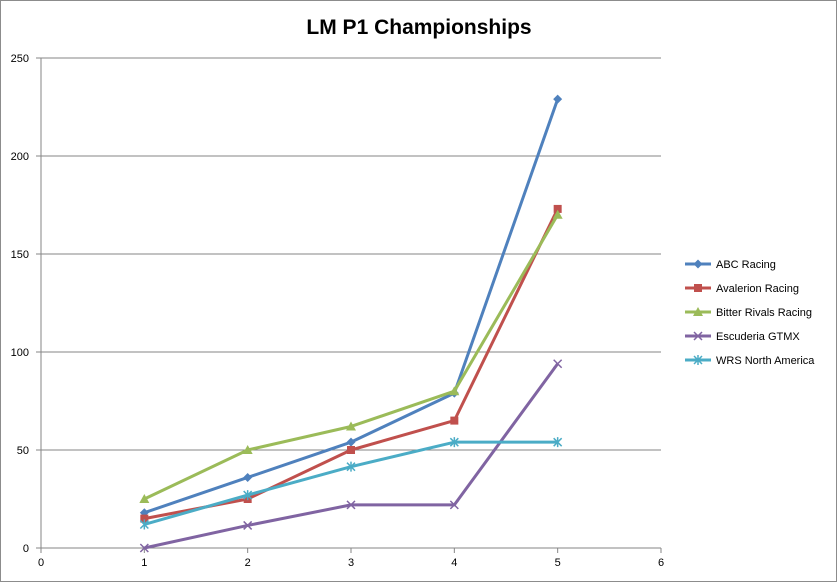  Describe the element at coordinates (26, 549) in the screenshot. I see `y-tick-label: 0` at that location.